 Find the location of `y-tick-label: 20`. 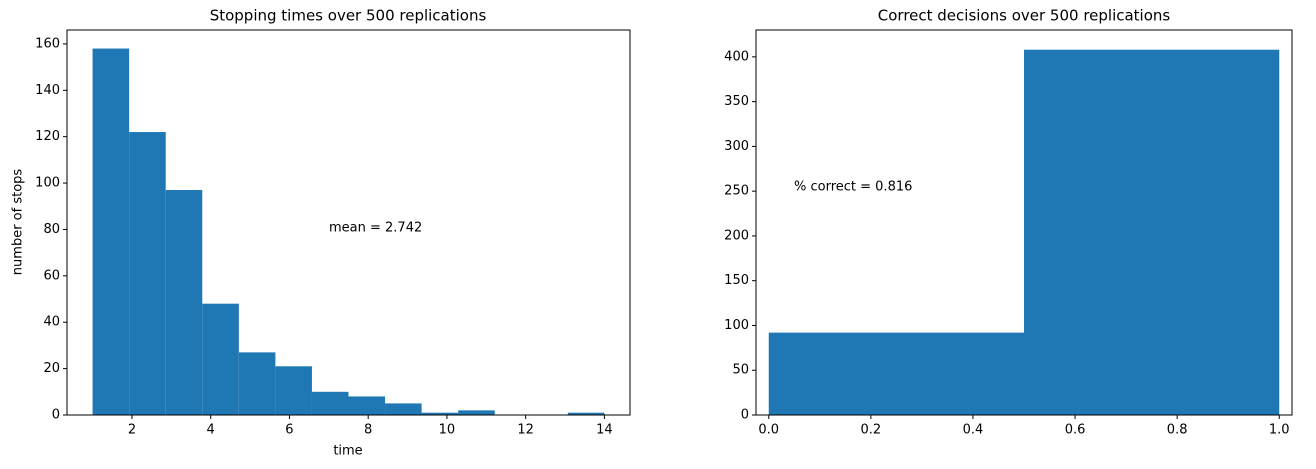

y-tick-label: 20 is located at coordinates (51, 368).